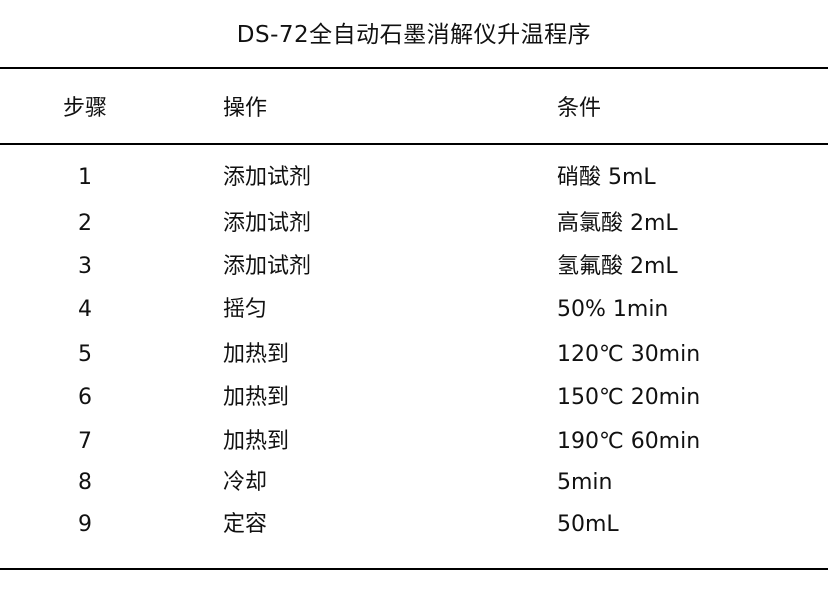 The height and width of the screenshot is (600, 828). I want to click on cell-condition: 120℃ 30min, so click(629, 354).